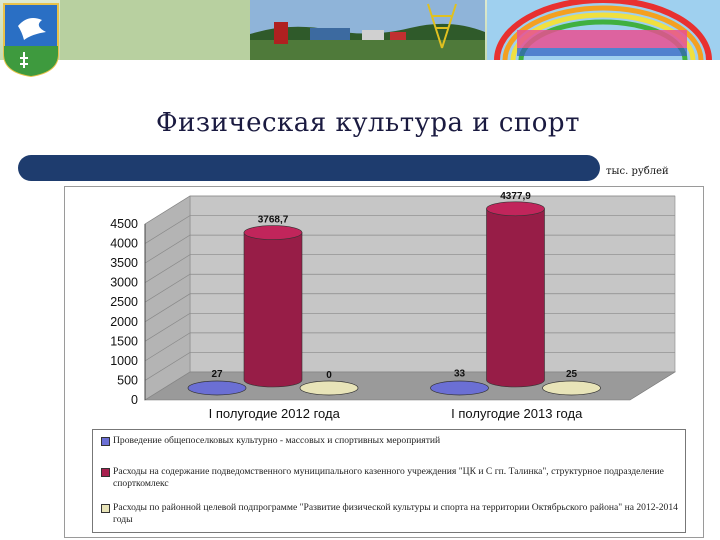  What do you see at coordinates (368, 123) in the screenshot?
I see `page-title: Физическая культура и спорт` at bounding box center [368, 123].